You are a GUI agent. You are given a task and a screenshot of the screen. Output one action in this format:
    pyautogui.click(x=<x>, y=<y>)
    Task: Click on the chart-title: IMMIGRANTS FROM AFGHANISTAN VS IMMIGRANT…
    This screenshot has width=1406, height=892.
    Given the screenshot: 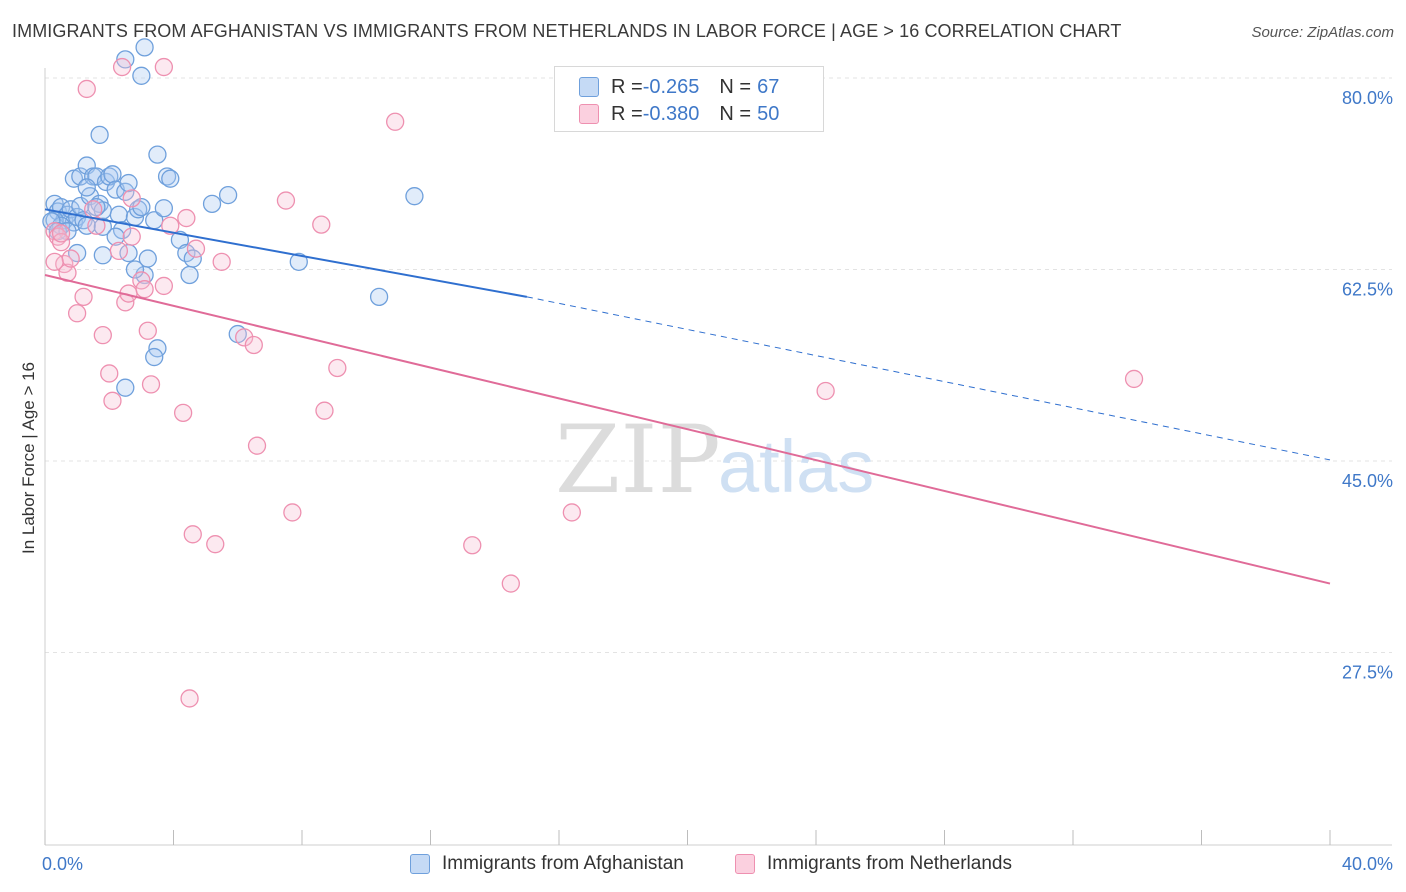 What is the action you would take?
    pyautogui.click(x=567, y=31)
    